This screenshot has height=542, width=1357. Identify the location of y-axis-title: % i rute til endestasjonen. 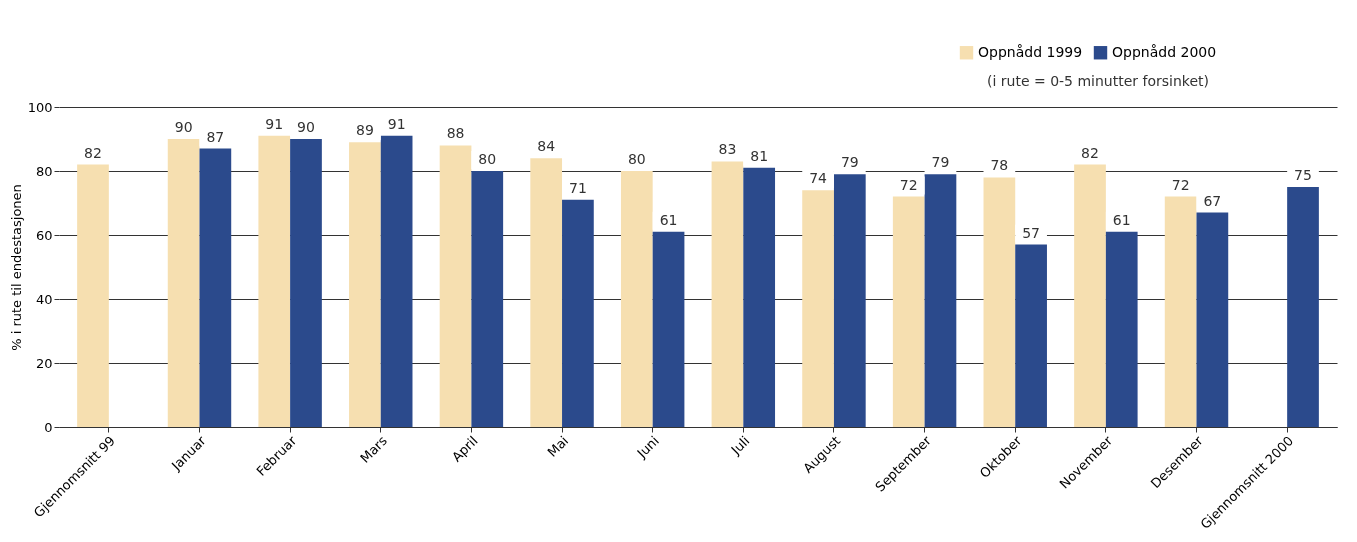
(16, 267).